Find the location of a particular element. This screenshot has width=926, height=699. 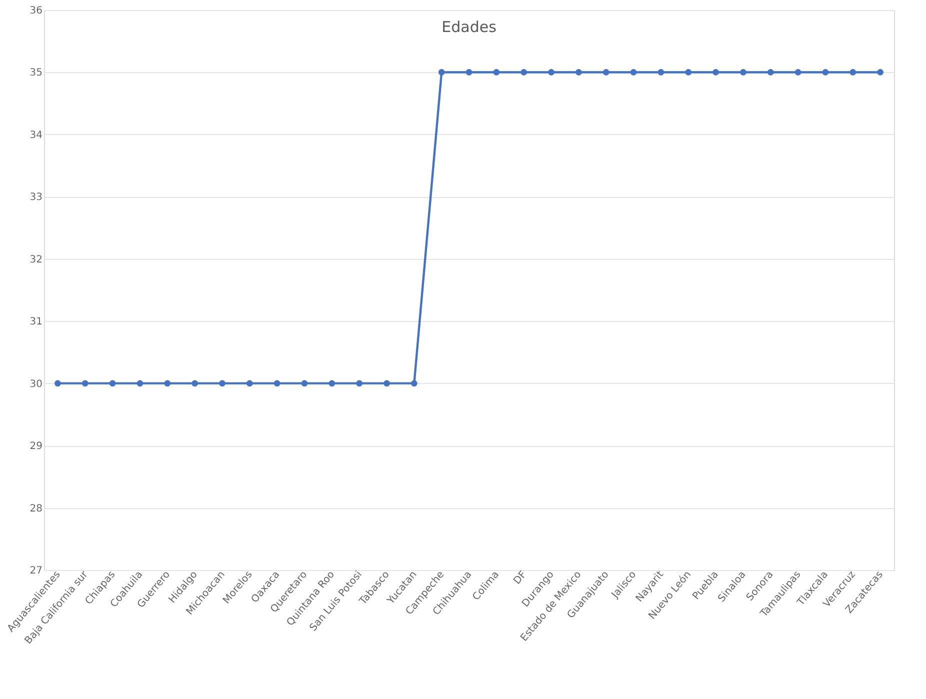

y-tick-label: 35 is located at coordinates (36, 73).